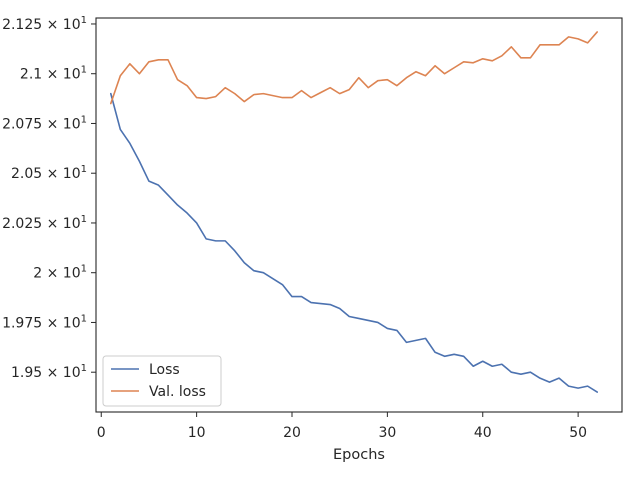  I want to click on y-tick-mantissa: 2, so click(37, 274).